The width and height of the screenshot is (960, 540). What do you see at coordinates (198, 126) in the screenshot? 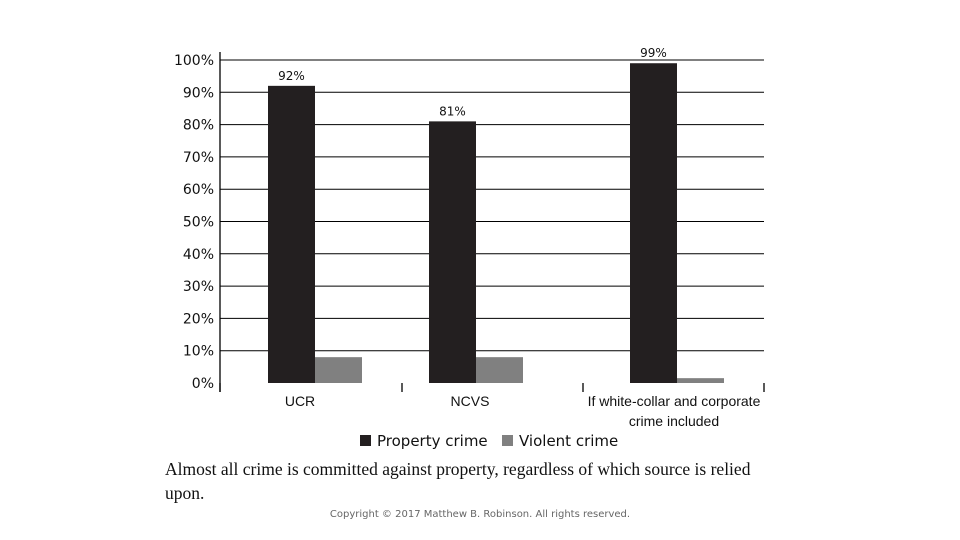
I see `y-tick-label: 80%` at bounding box center [198, 126].